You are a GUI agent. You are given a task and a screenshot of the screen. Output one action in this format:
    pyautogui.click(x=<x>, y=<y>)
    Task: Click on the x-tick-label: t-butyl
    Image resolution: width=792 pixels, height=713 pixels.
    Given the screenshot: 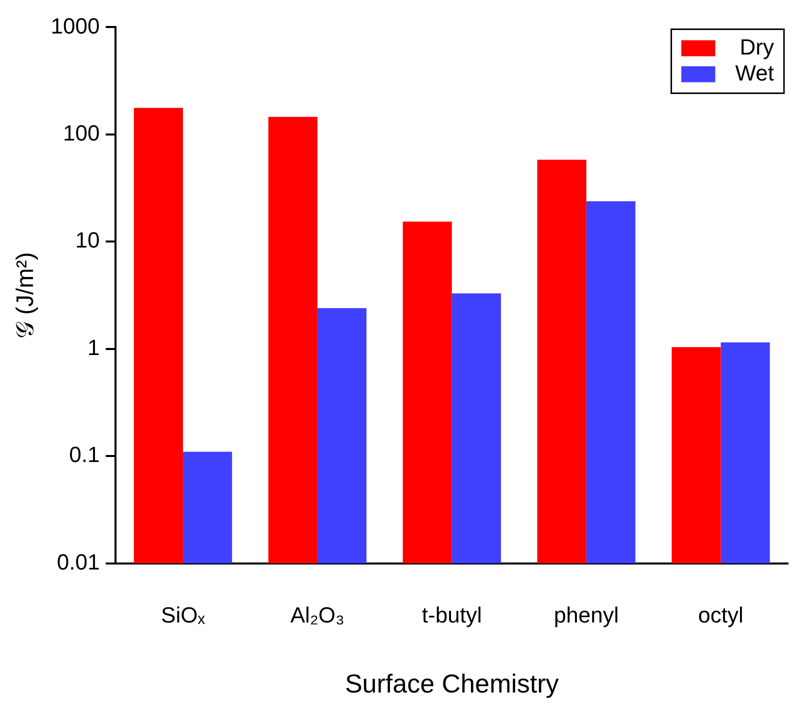 What is the action you would take?
    pyautogui.click(x=452, y=615)
    